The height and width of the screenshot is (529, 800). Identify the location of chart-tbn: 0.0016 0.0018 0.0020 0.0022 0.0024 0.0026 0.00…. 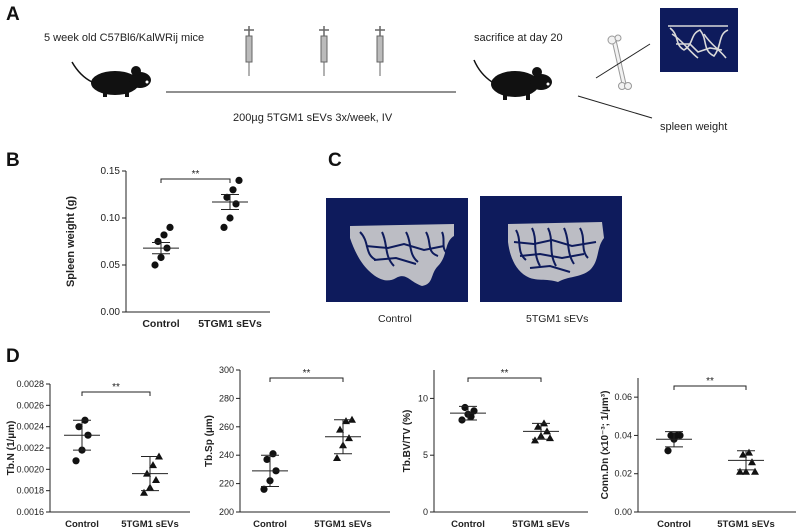
(98, 454).